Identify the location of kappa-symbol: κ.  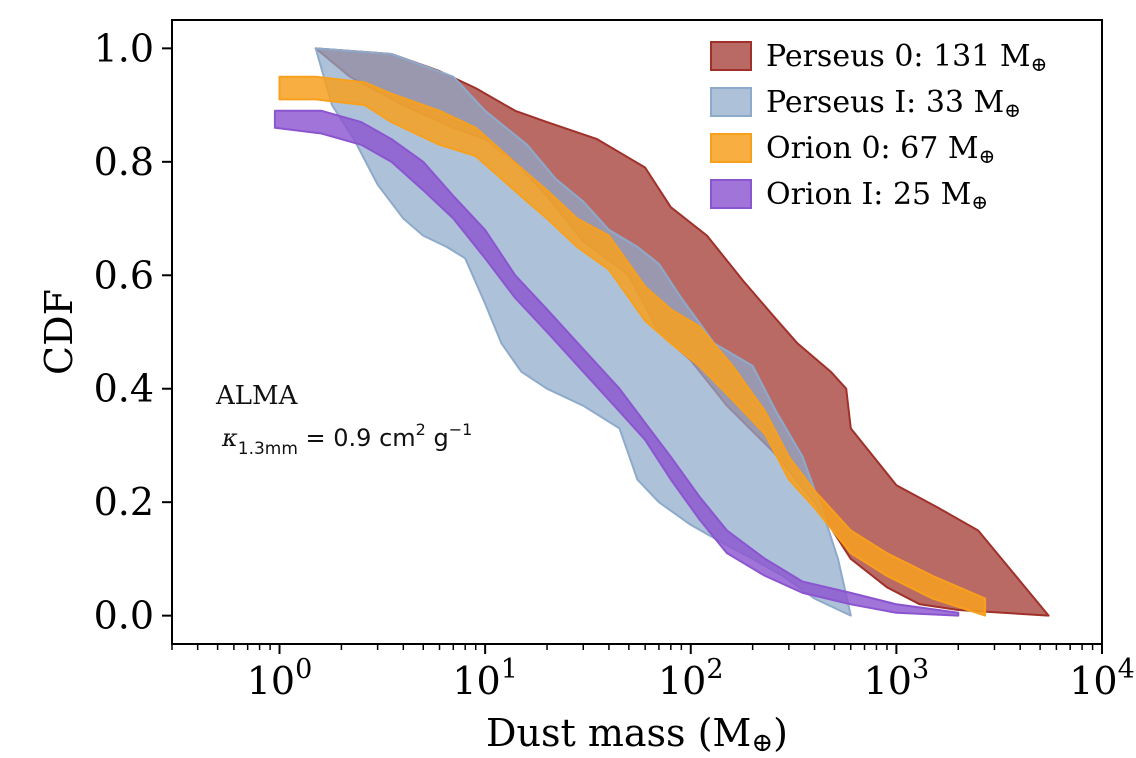
(229, 438).